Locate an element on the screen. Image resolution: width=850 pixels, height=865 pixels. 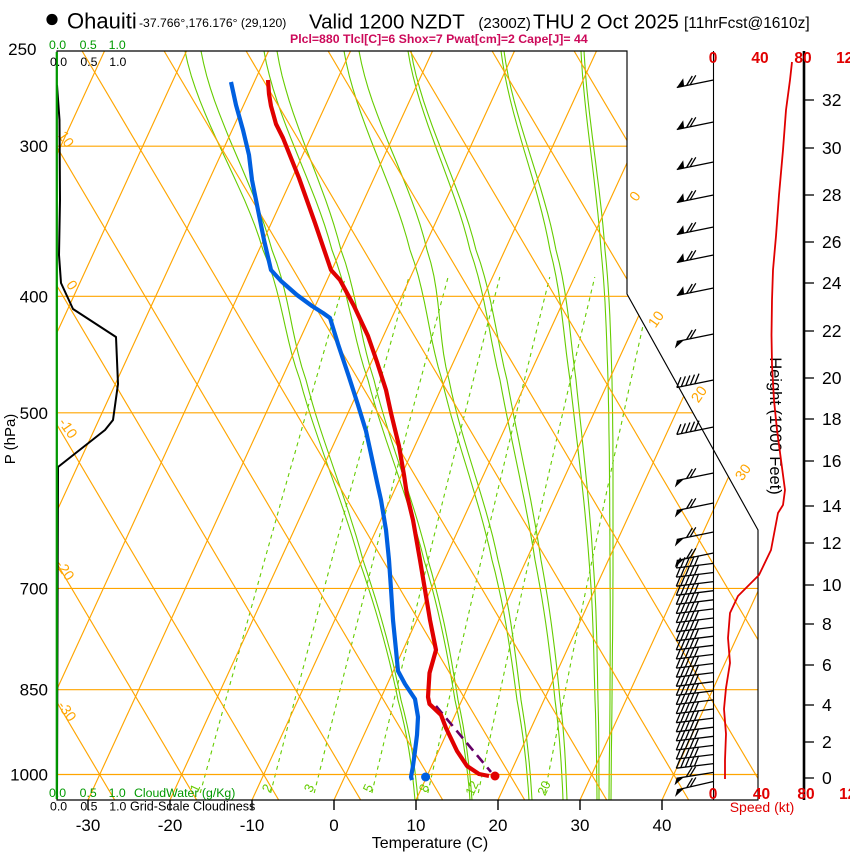
svg-text: Speed (kt) is located at coordinates (762, 807).